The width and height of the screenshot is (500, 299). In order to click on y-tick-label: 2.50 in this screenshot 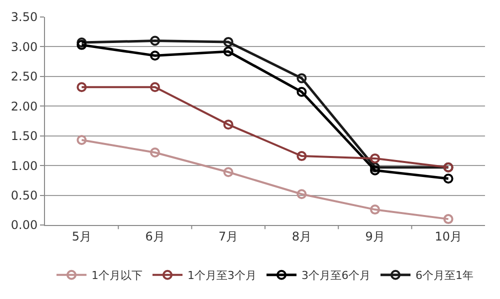, I will do `click(24, 77)`.